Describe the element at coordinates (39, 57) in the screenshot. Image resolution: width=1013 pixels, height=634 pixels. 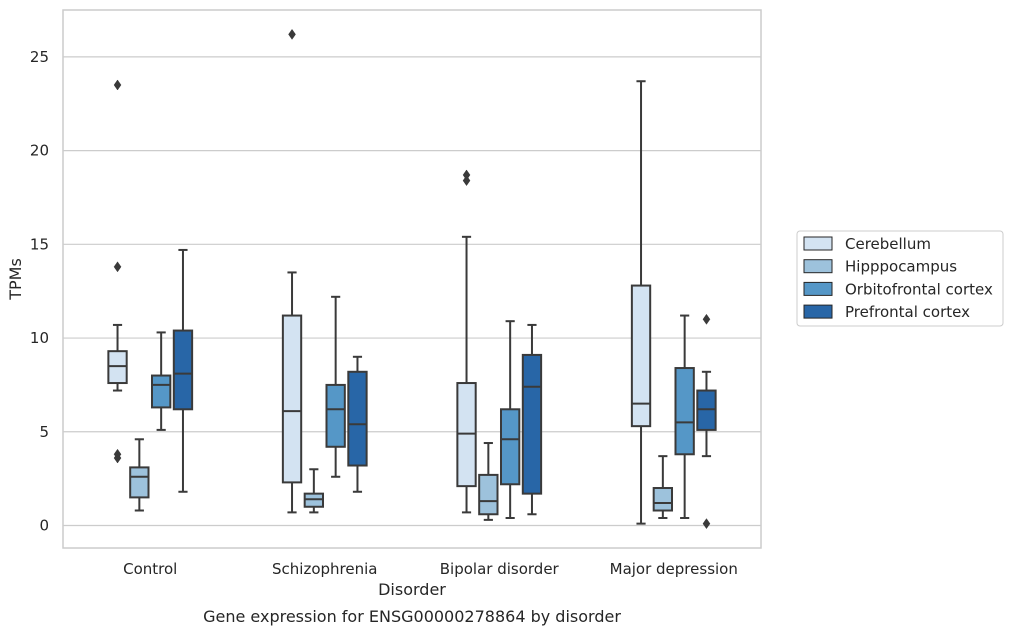
I see `y-tick-label: 25` at that location.